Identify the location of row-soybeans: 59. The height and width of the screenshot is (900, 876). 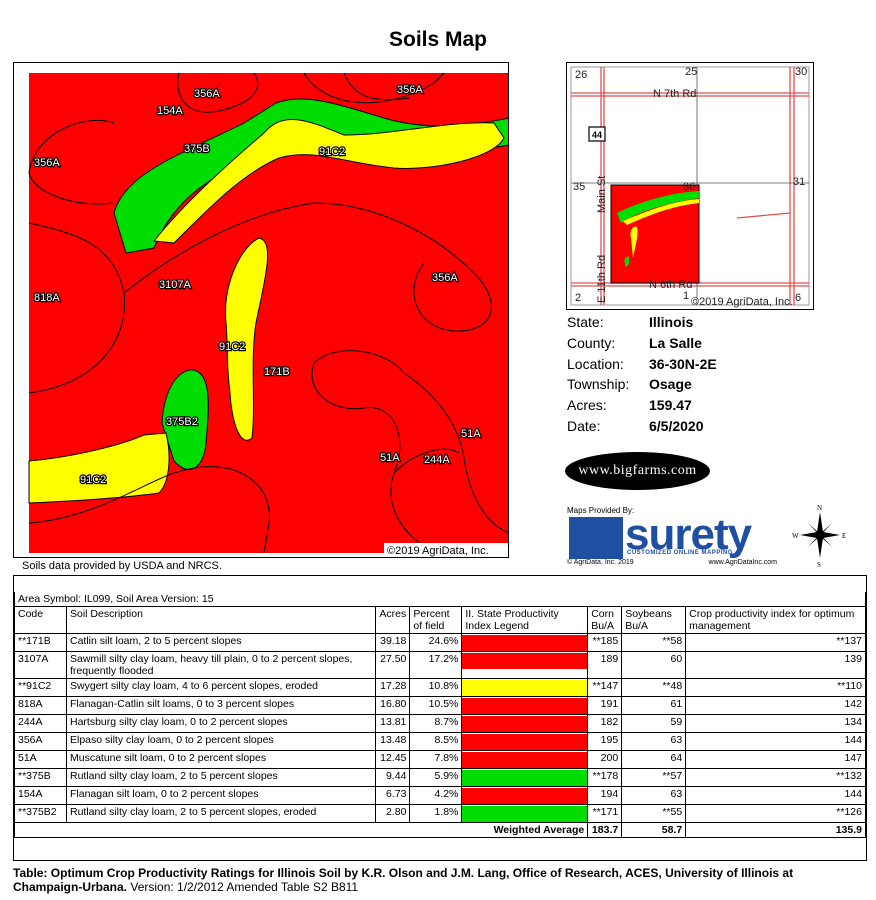
(654, 723).